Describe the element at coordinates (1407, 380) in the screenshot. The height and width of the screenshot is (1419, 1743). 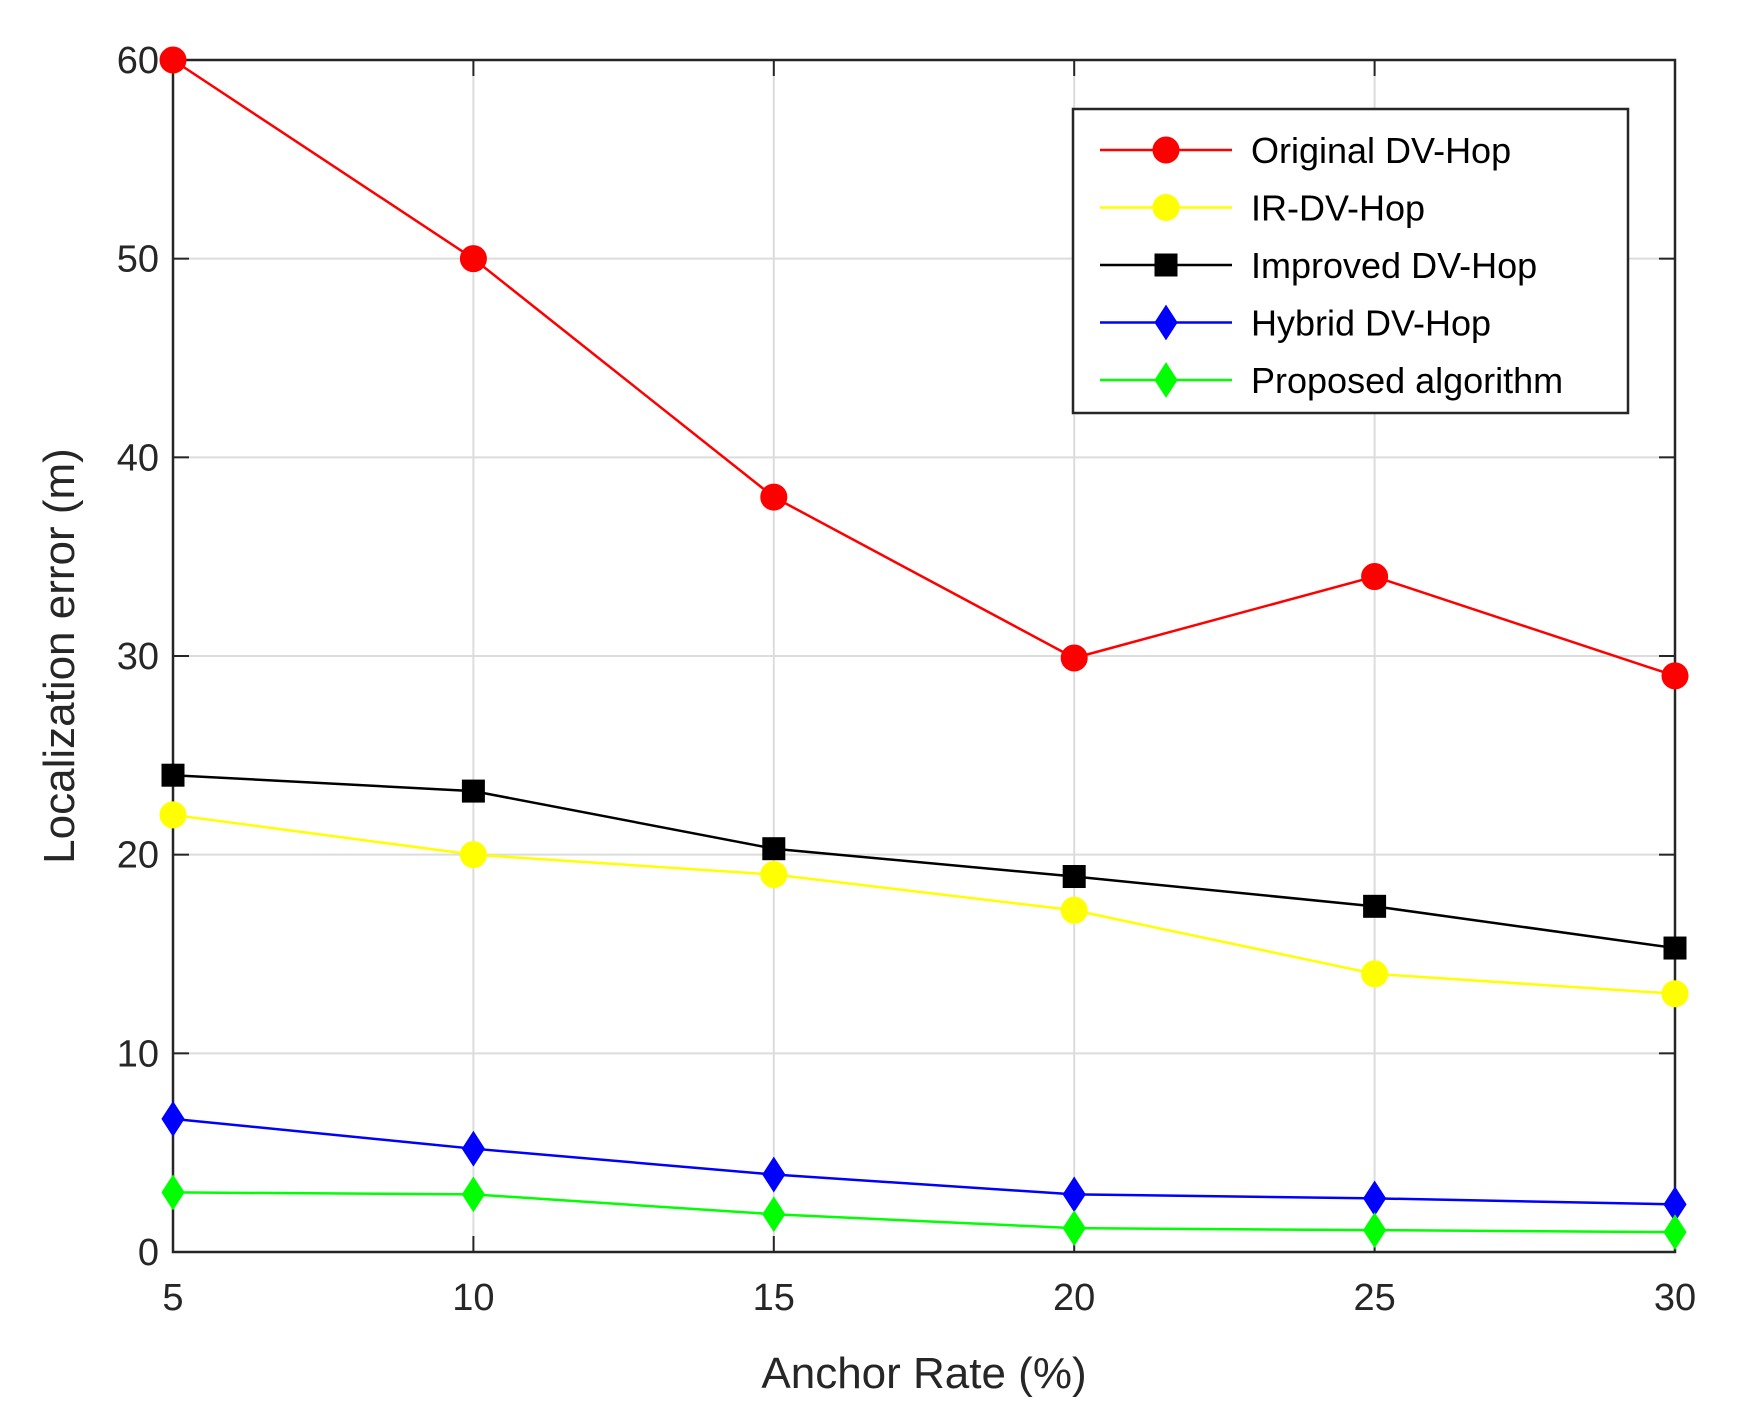
I see `legend-label: Proposed algorithm` at that location.